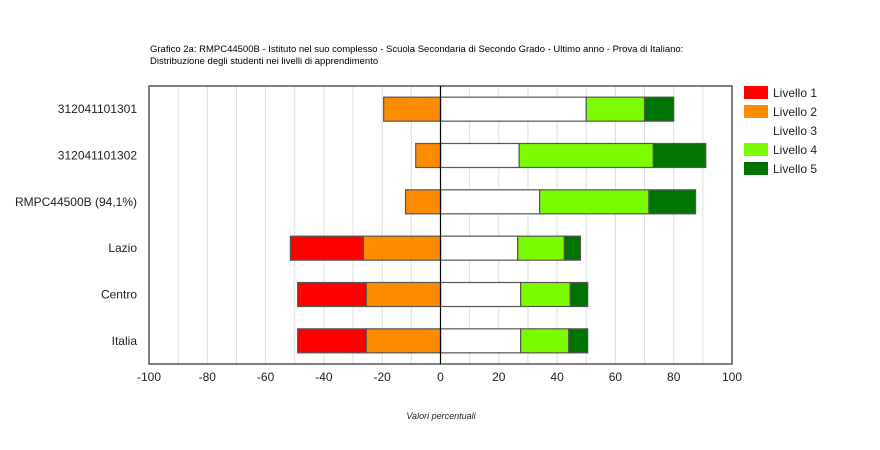 This screenshot has height=450, width=880. Describe the element at coordinates (383, 377) in the screenshot. I see `x-tick-label: -20` at that location.